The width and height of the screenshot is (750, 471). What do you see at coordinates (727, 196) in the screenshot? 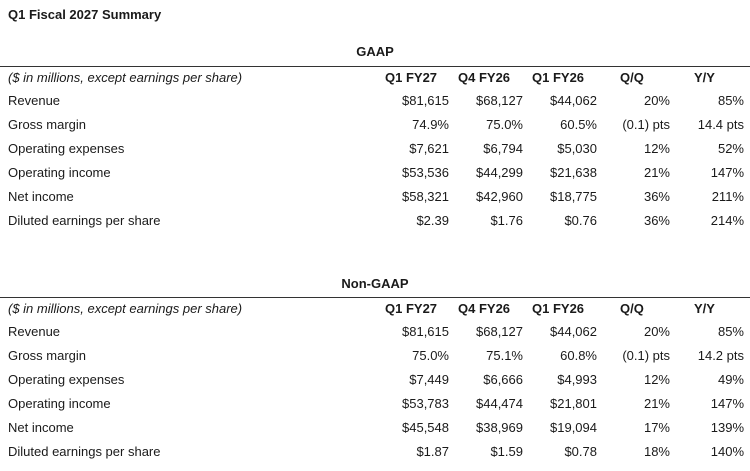
I see `table-cell: 211%` at bounding box center [727, 196].